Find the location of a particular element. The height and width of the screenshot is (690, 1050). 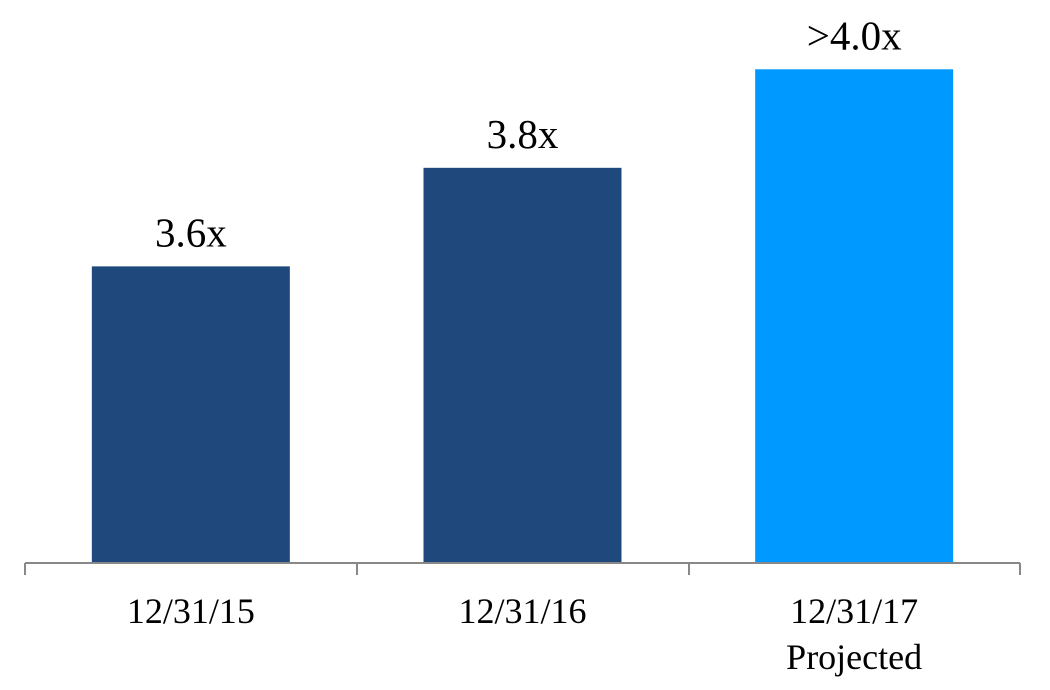

value-label: 3.8x is located at coordinates (523, 134).